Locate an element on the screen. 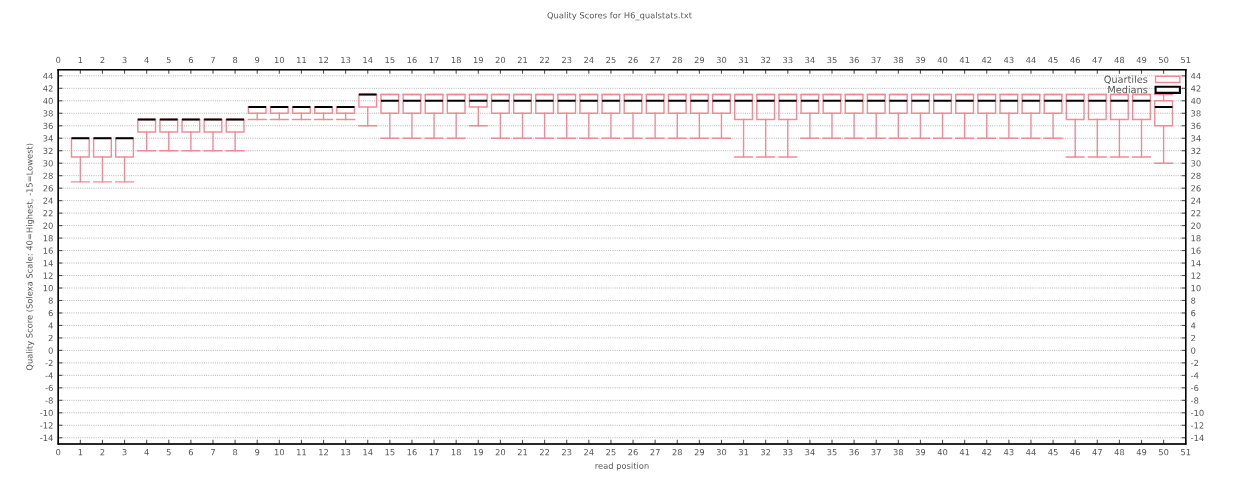 The width and height of the screenshot is (1239, 480). x2-tick-label: 35 is located at coordinates (832, 60).